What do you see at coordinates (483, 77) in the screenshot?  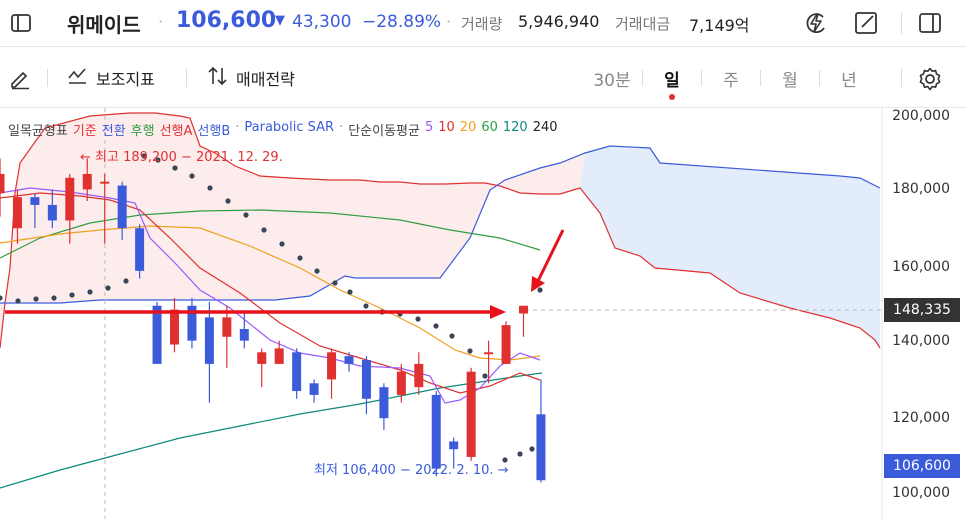 I see `chart-toolbar: 보조지표 매매전략 30분 일 주 월 년` at bounding box center [483, 77].